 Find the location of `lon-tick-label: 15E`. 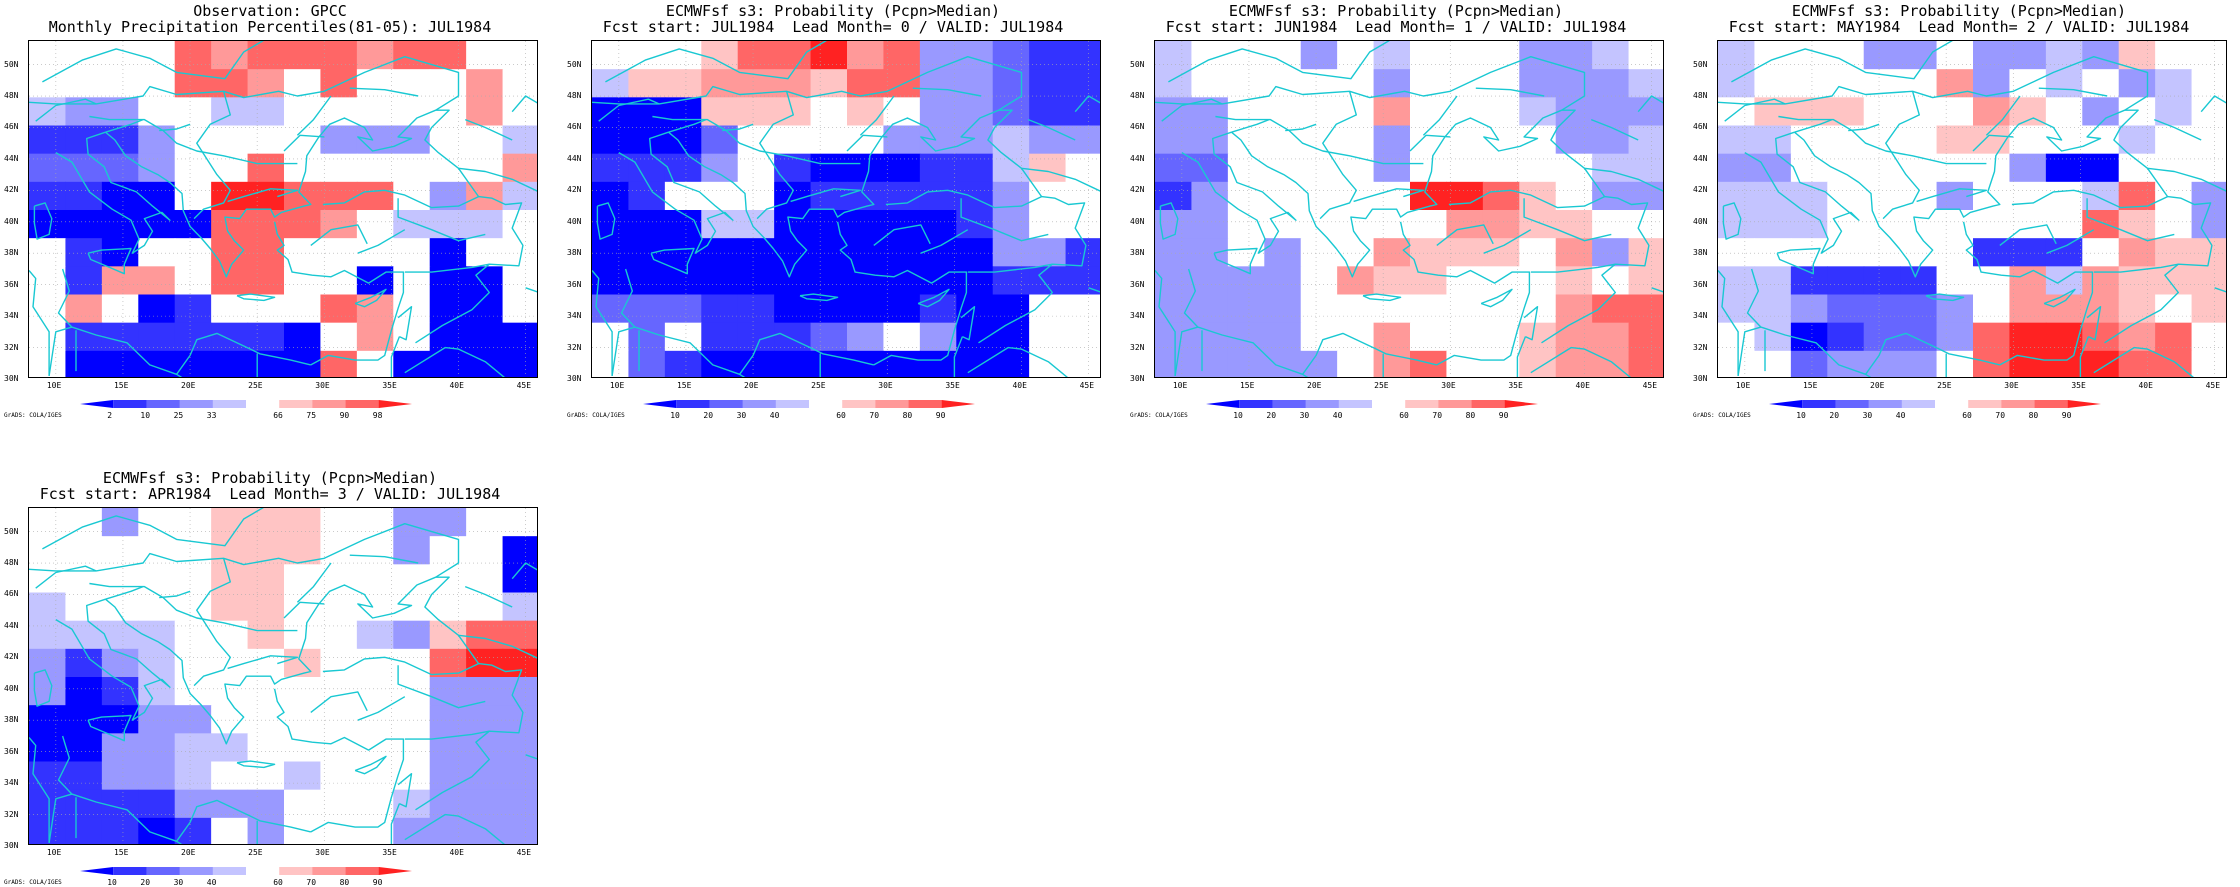

lon-tick-label: 15E is located at coordinates (1810, 385).